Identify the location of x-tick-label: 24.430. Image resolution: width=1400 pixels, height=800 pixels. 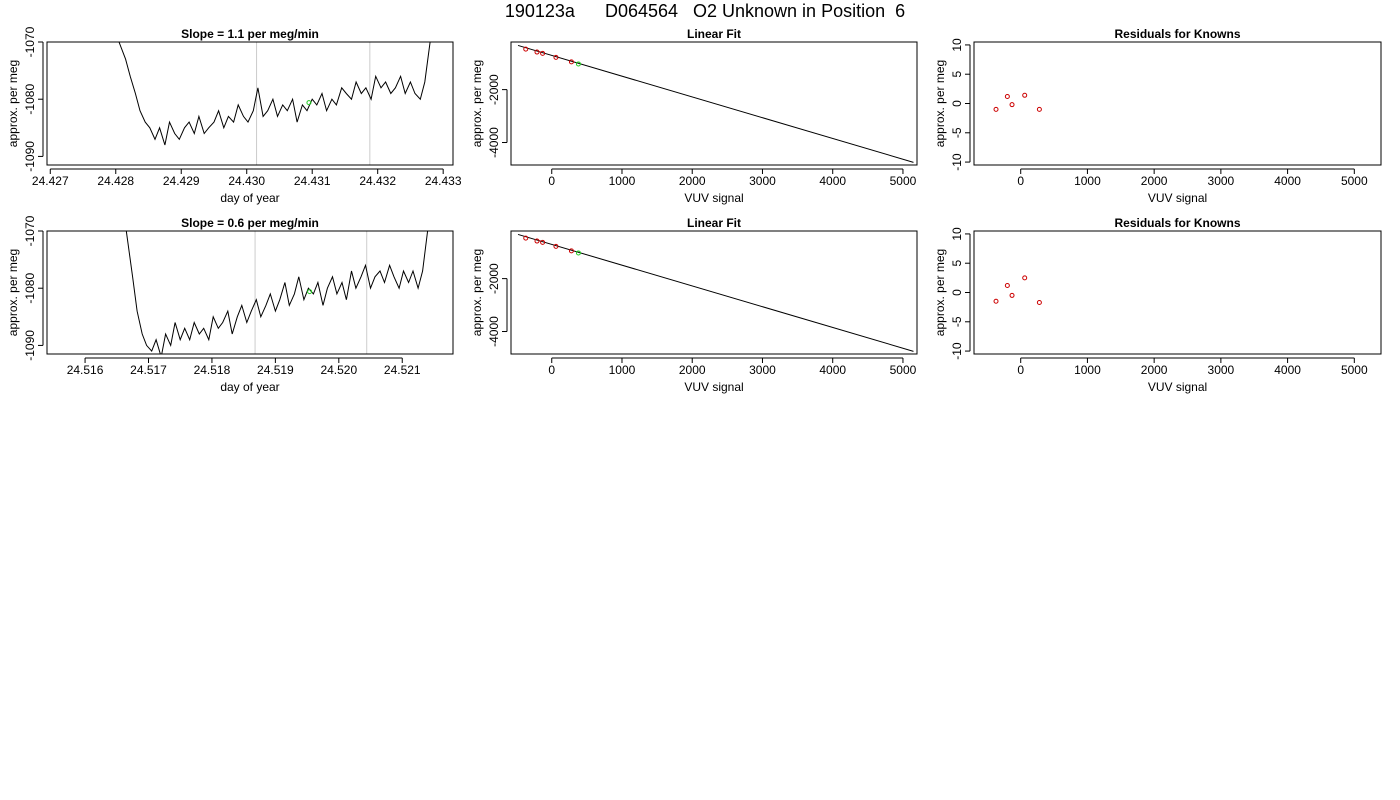
(246, 181).